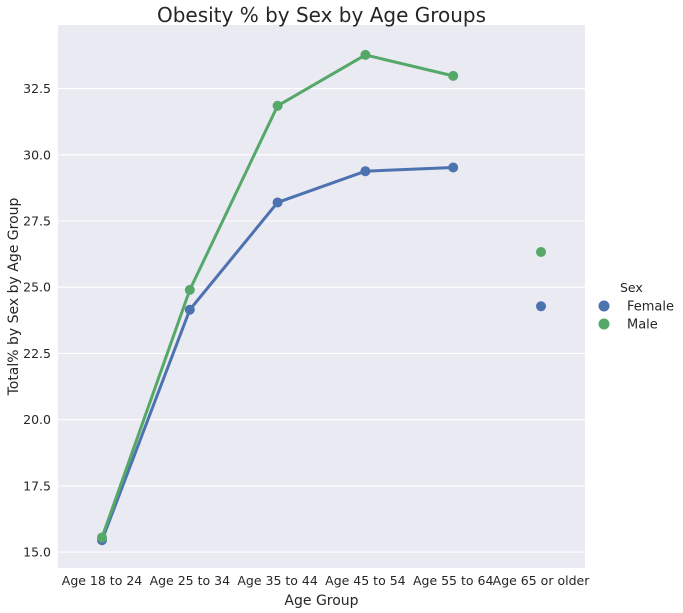 This screenshot has height=613, width=683. I want to click on y-tick-label: 30.0, so click(37, 154).